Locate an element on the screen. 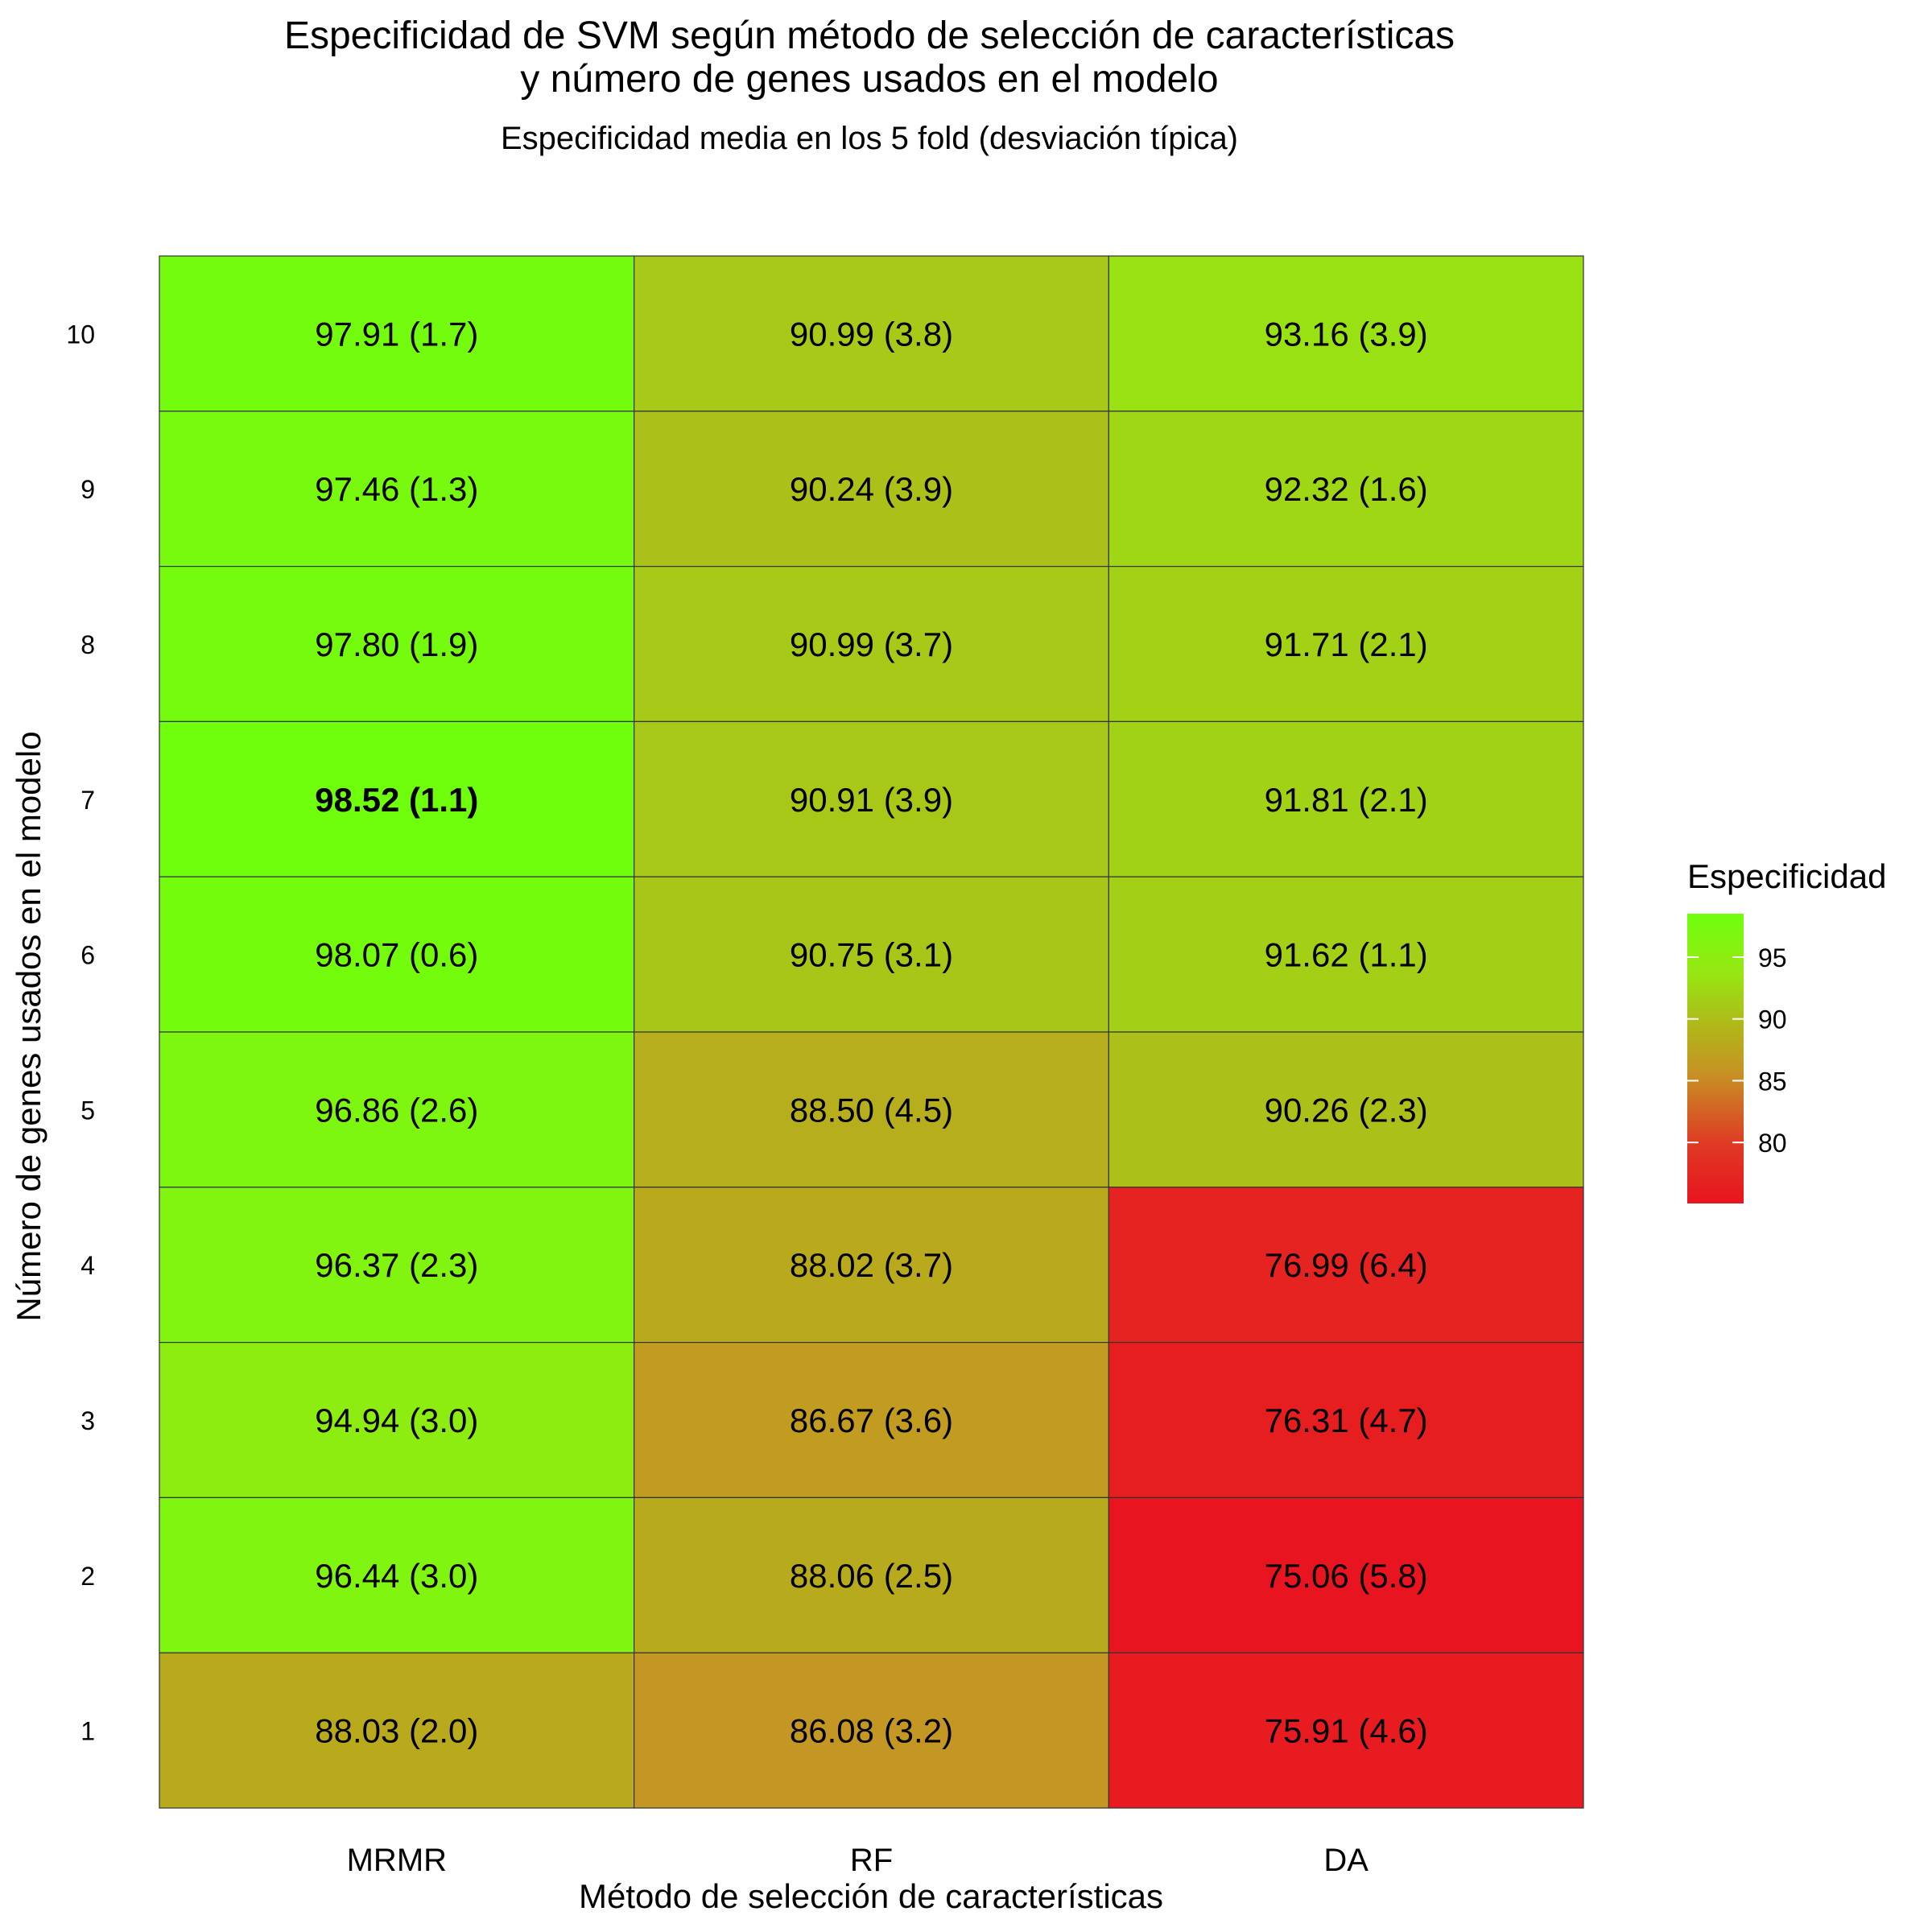  cell-label-mrmr-6: 98.07 (0.6) is located at coordinates (396, 955).